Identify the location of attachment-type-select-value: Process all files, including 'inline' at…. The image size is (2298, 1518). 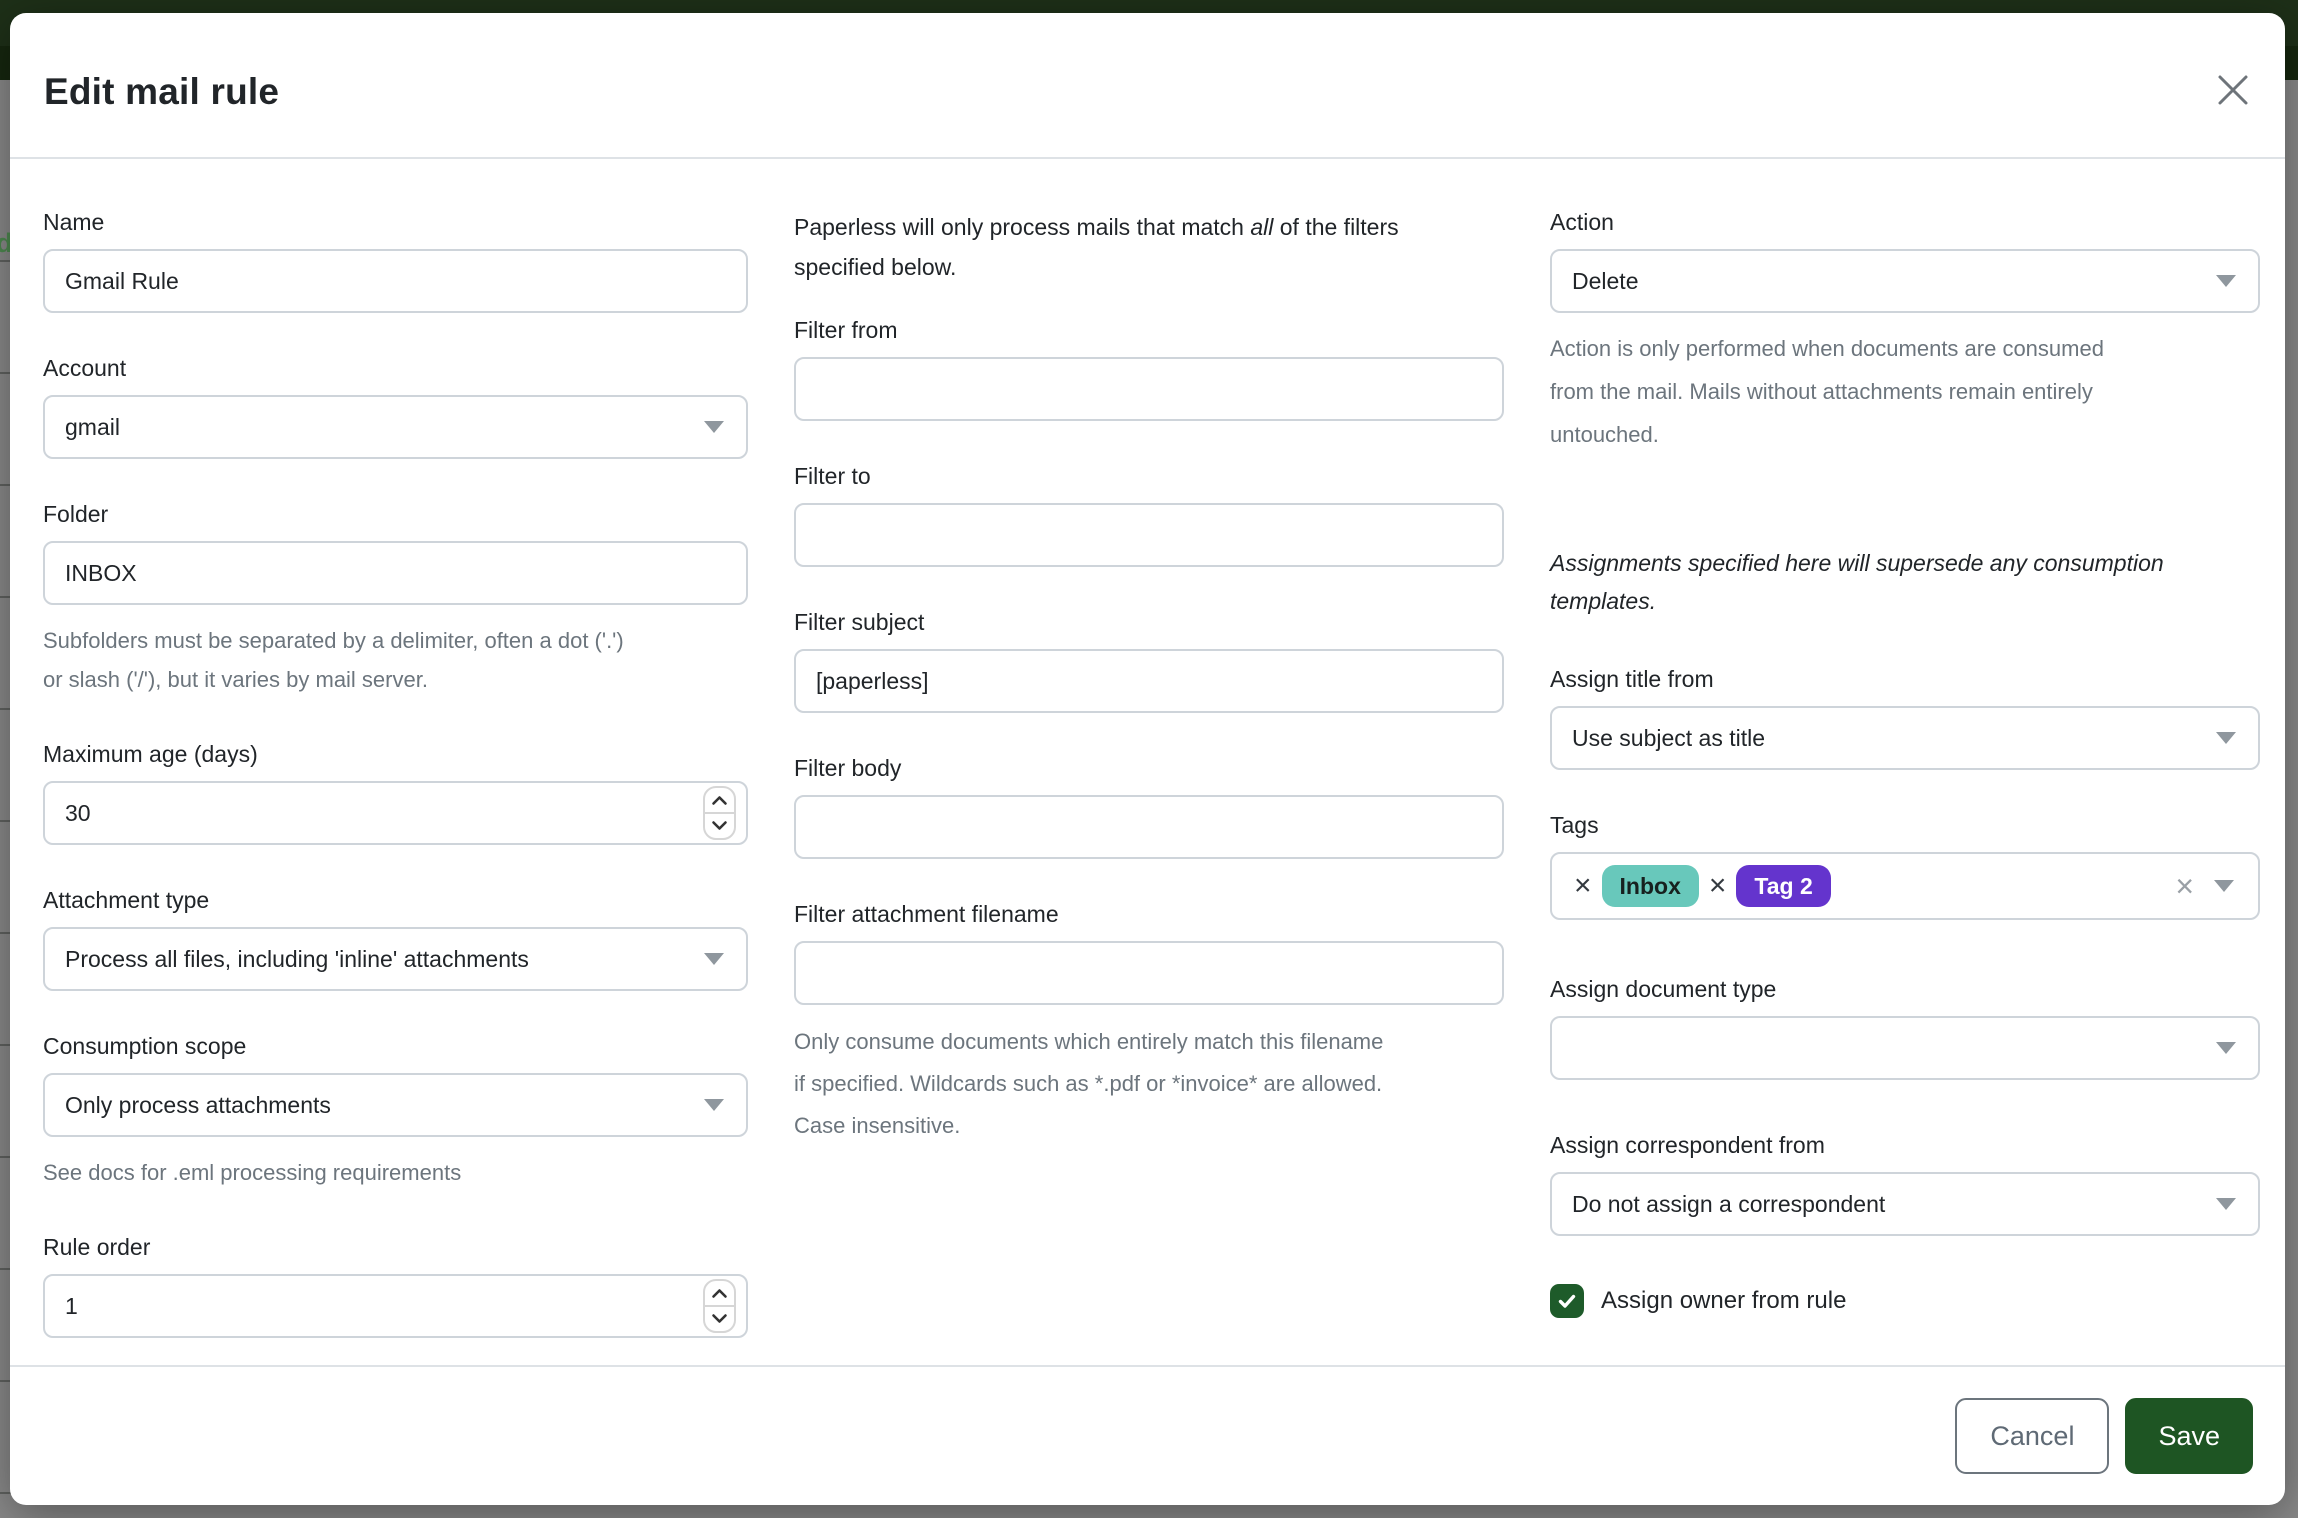
(297, 958).